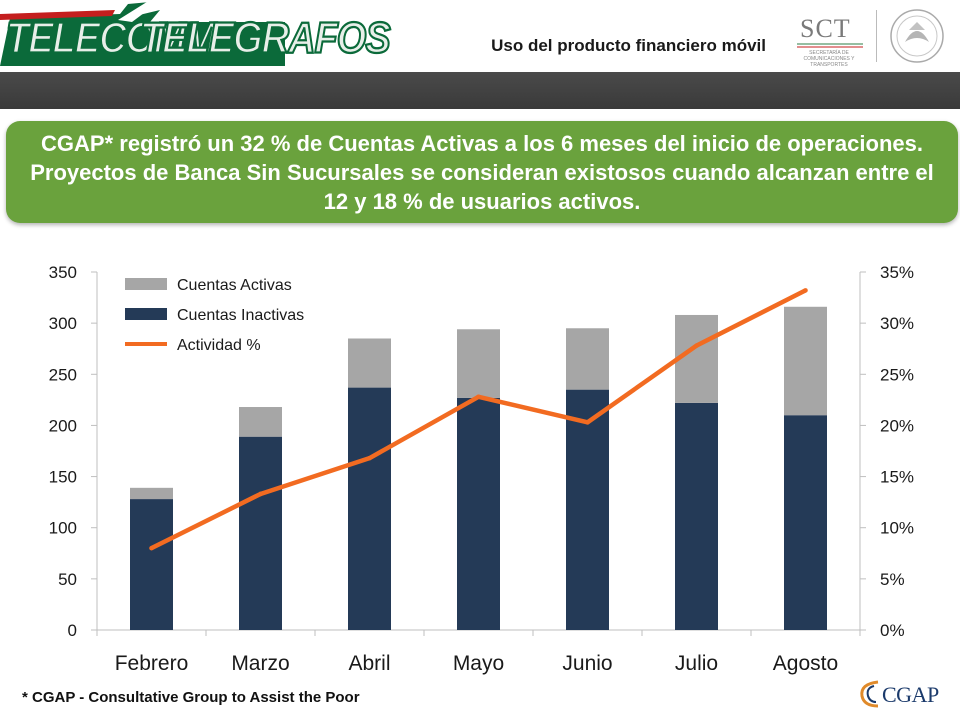 Image resolution: width=960 pixels, height=720 pixels. What do you see at coordinates (63, 528) in the screenshot?
I see `y-left-tick-label: 100` at bounding box center [63, 528].